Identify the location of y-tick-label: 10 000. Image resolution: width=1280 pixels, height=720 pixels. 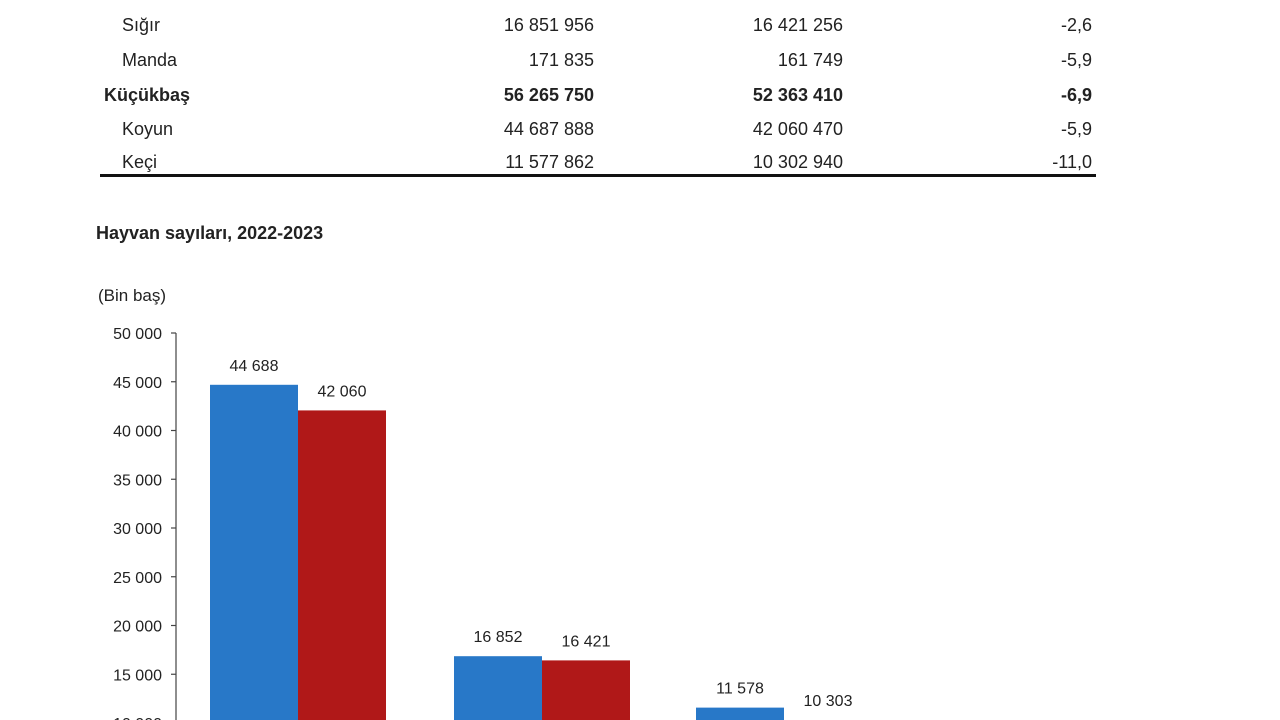
(137, 718).